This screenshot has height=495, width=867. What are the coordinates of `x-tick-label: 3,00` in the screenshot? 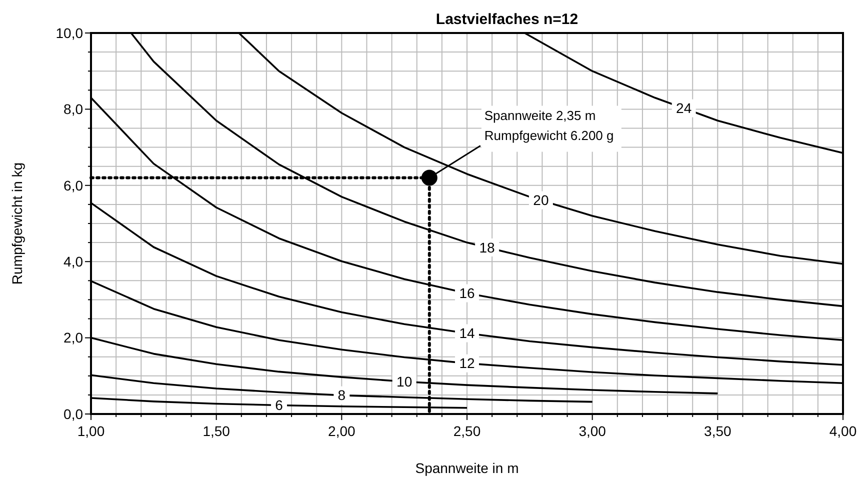 It's located at (592, 431).